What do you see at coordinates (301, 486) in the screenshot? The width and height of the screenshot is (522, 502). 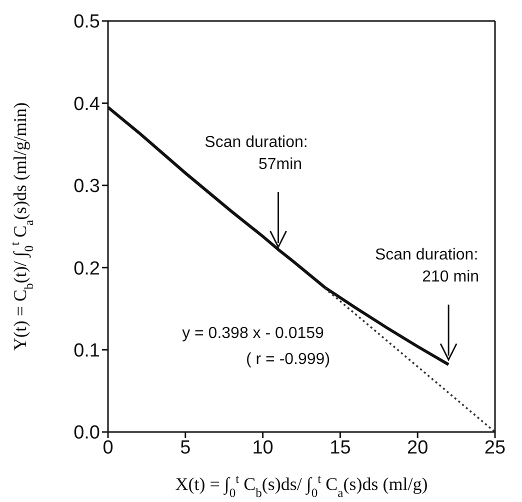 I see `text: X(t) = ∫$_{0}$$^{t}$ C$_{b}$(s)ds/ ∫$_{0}$$^{t}$ C$_{a}$(s)ds (ml/g)` at bounding box center [301, 486].